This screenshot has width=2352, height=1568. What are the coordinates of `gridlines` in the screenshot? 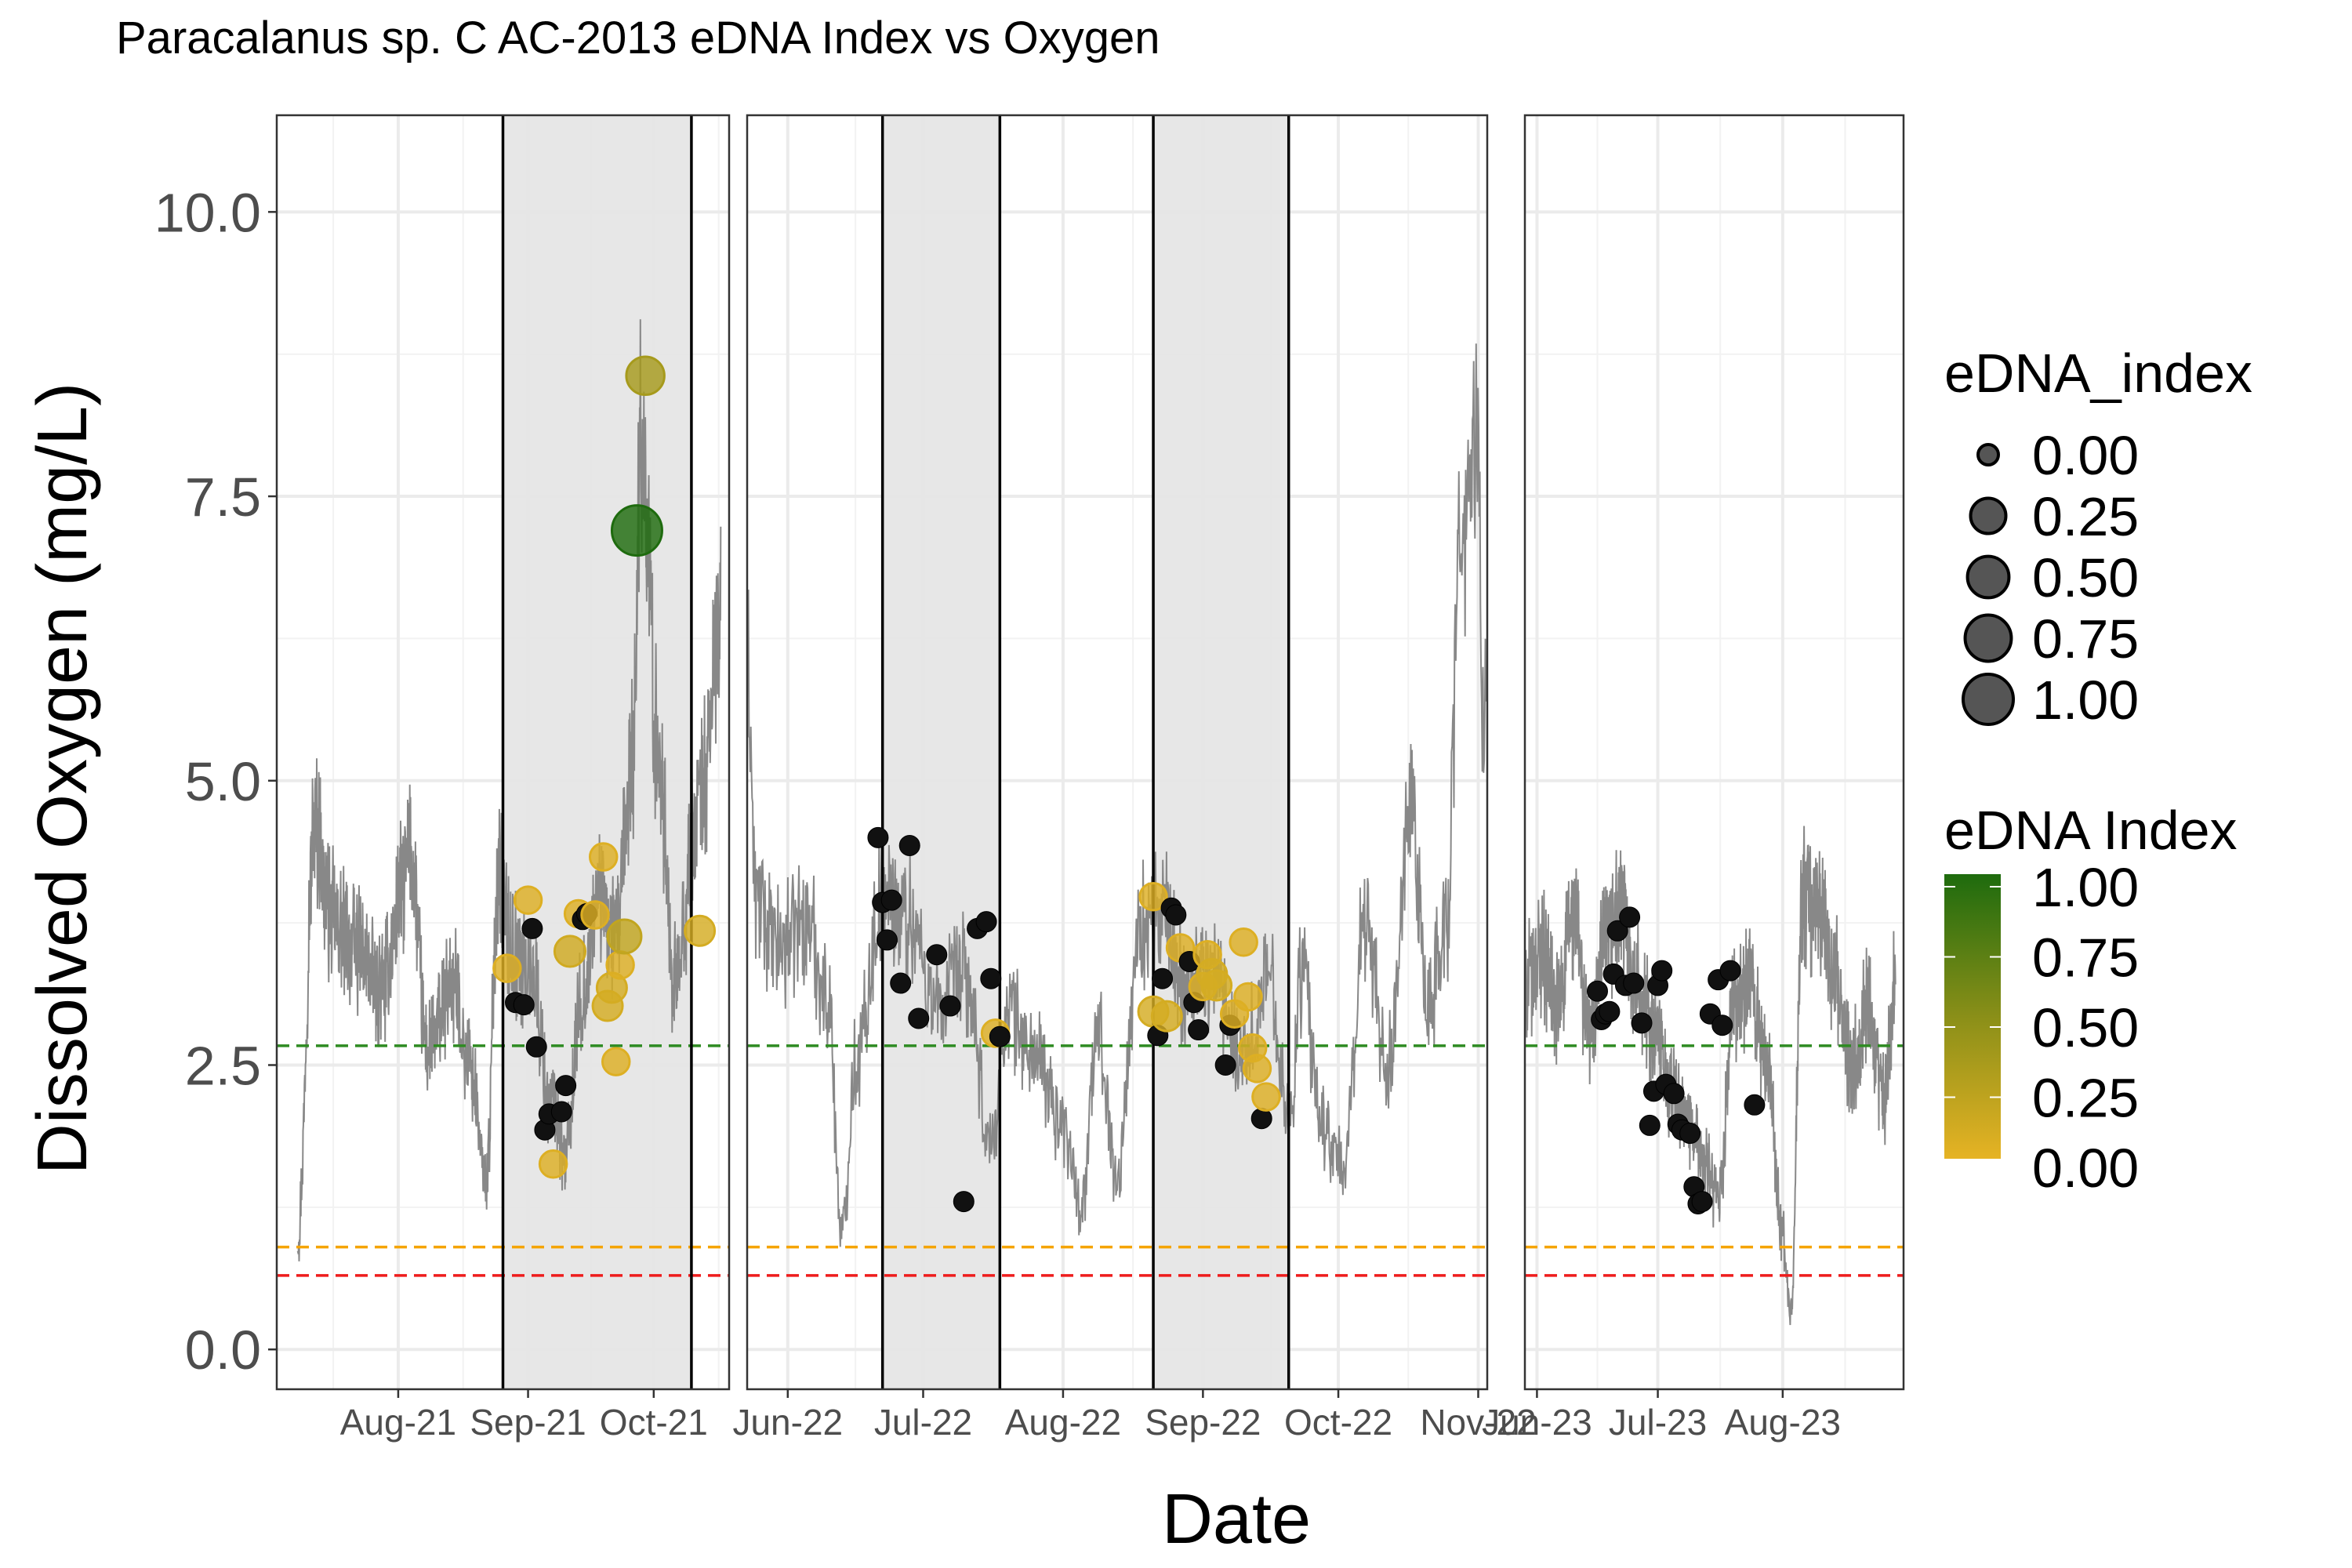 It's located at (1714, 752).